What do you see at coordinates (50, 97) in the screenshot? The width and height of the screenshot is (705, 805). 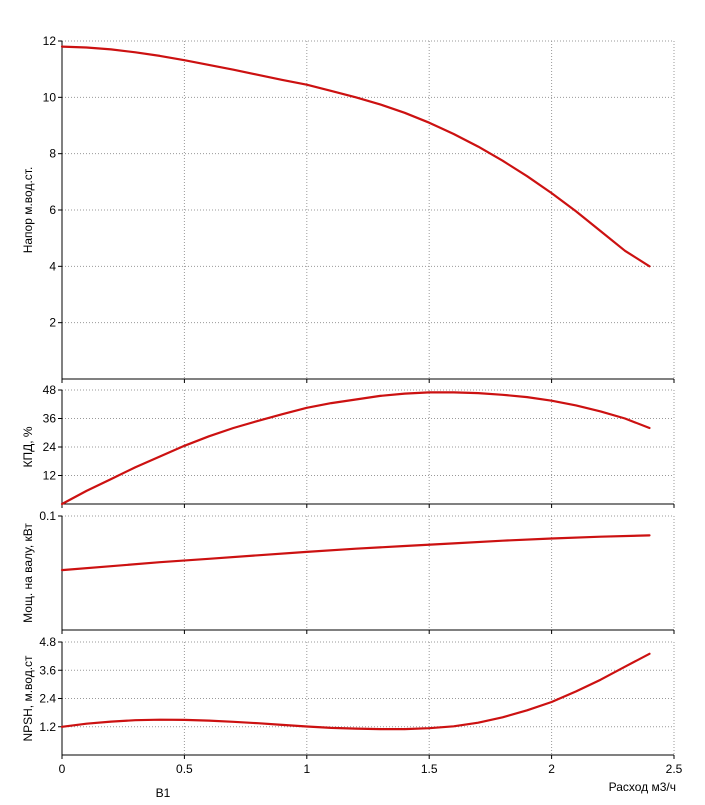 I see `y-tick-label: 10` at bounding box center [50, 97].